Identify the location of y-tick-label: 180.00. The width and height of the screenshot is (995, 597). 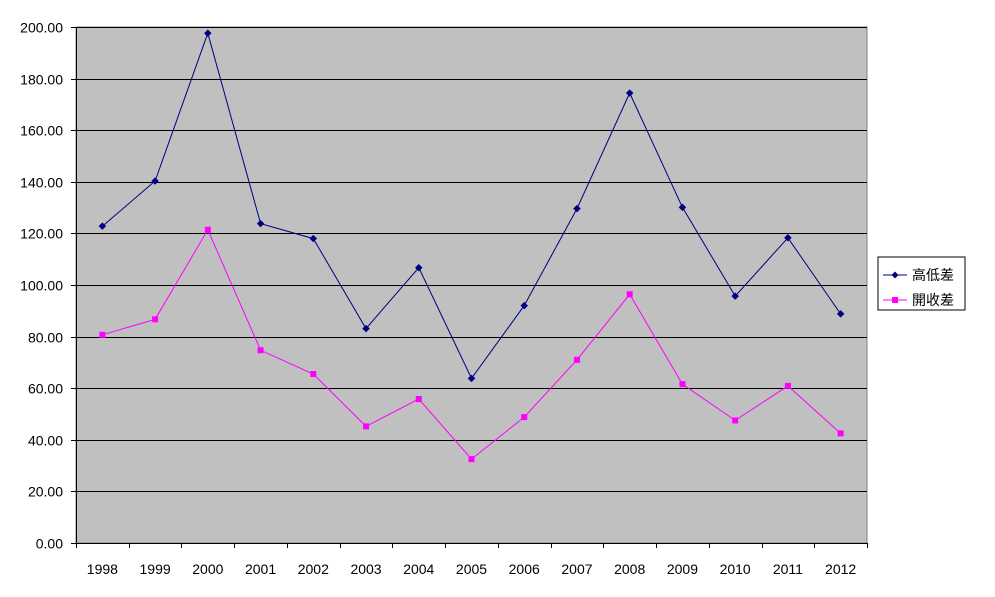
(41, 80).